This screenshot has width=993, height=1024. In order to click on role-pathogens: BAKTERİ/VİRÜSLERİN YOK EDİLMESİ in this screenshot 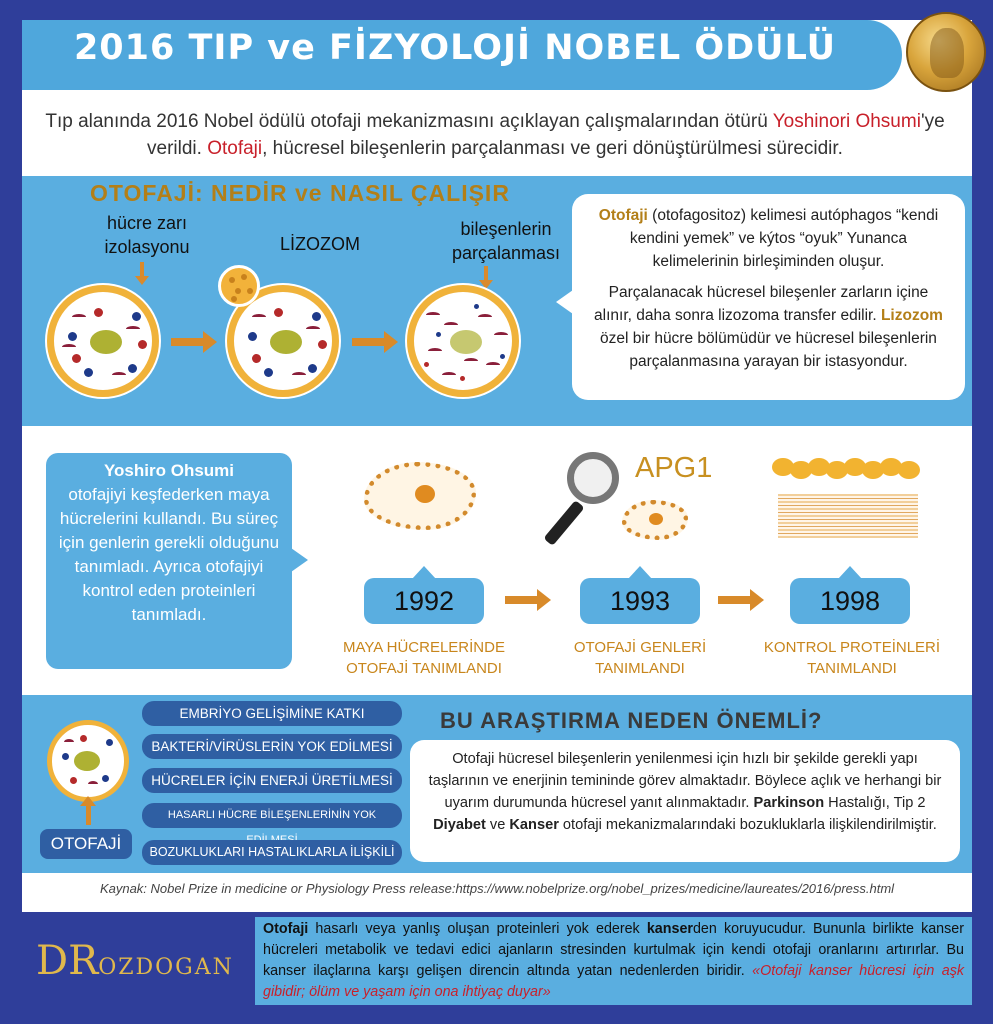, I will do `click(272, 746)`.